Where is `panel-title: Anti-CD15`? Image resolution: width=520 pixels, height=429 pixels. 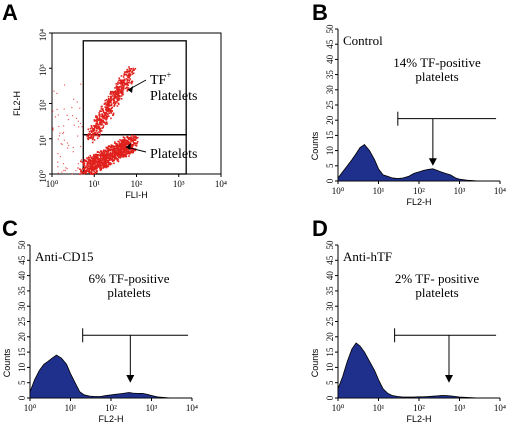 panel-title: Anti-CD15 is located at coordinates (64, 256).